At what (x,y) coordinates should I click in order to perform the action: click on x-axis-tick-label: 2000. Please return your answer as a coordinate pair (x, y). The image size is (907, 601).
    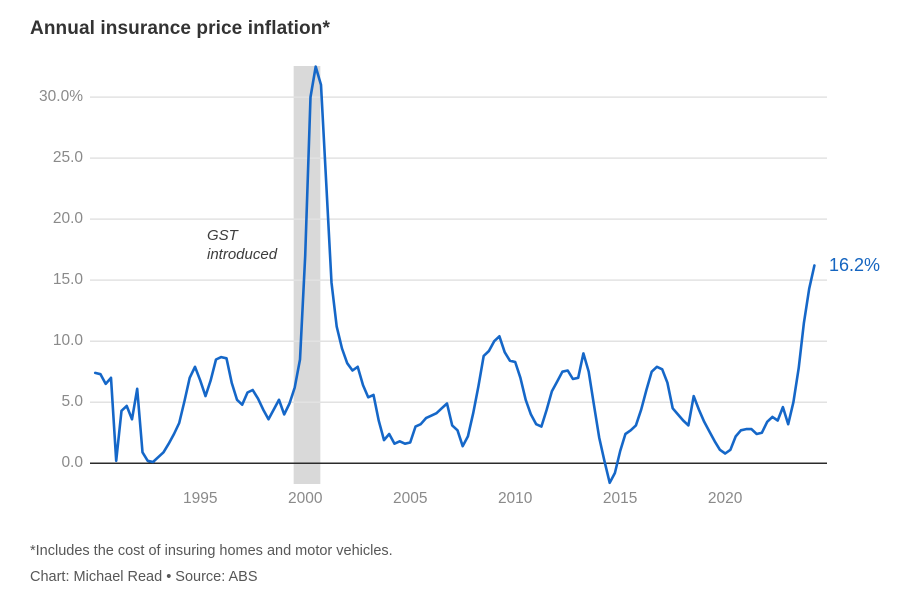
    Looking at the image, I should click on (305, 498).